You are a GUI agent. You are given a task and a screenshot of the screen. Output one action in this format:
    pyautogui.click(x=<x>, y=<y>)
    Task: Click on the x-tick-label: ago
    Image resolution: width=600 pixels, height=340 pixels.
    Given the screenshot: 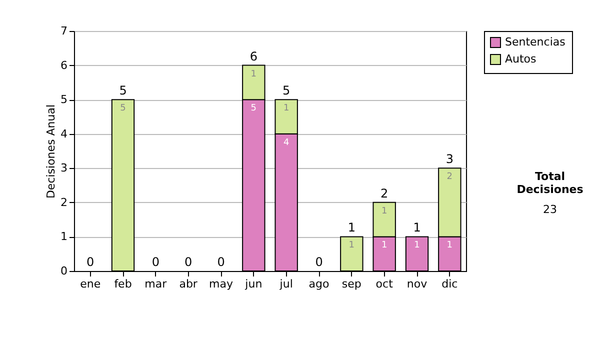 What is the action you would take?
    pyautogui.click(x=319, y=284)
    